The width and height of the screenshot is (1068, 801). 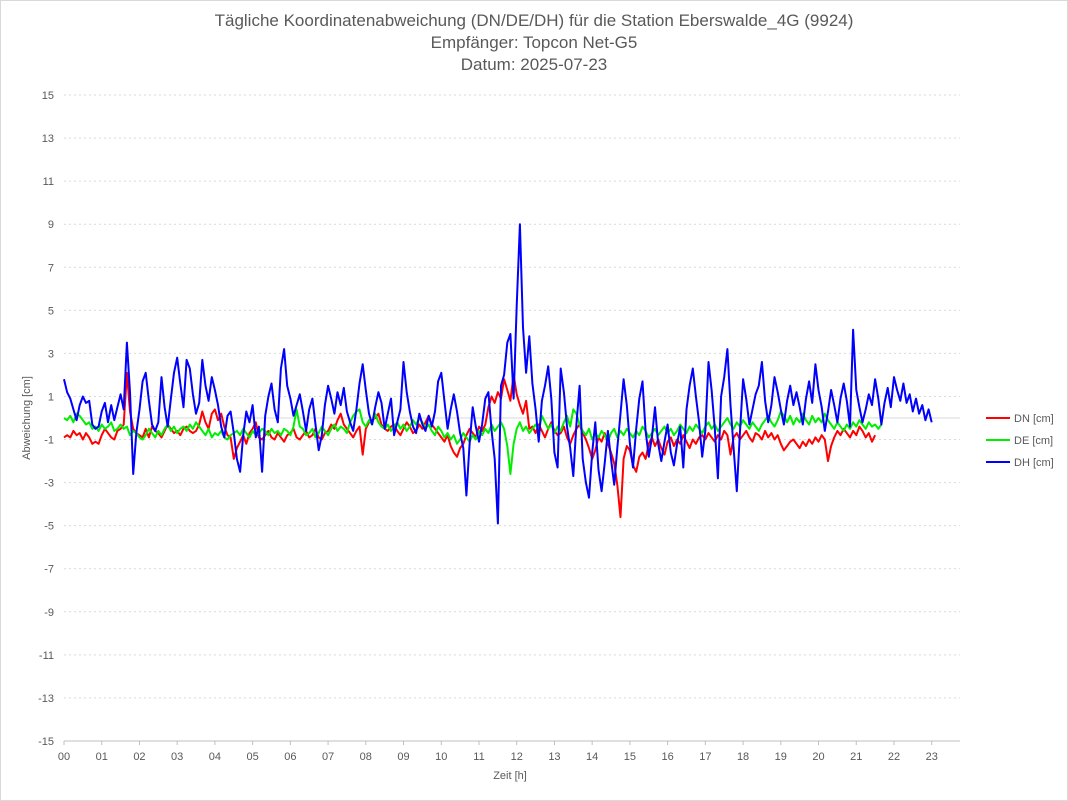 What do you see at coordinates (48, 139) in the screenshot?
I see `y-tick-label: 13` at bounding box center [48, 139].